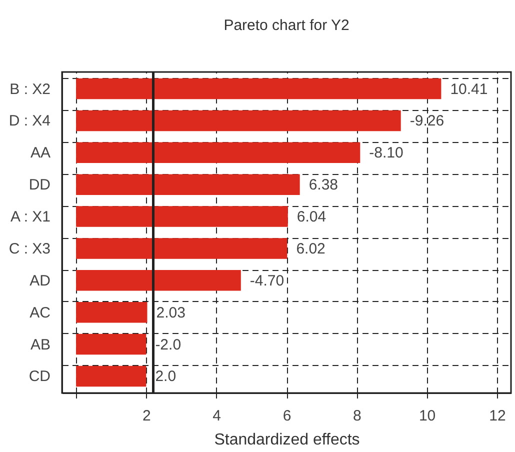 Image resolution: width=515 pixels, height=452 pixels. I want to click on x-tick-label: 10, so click(427, 416).